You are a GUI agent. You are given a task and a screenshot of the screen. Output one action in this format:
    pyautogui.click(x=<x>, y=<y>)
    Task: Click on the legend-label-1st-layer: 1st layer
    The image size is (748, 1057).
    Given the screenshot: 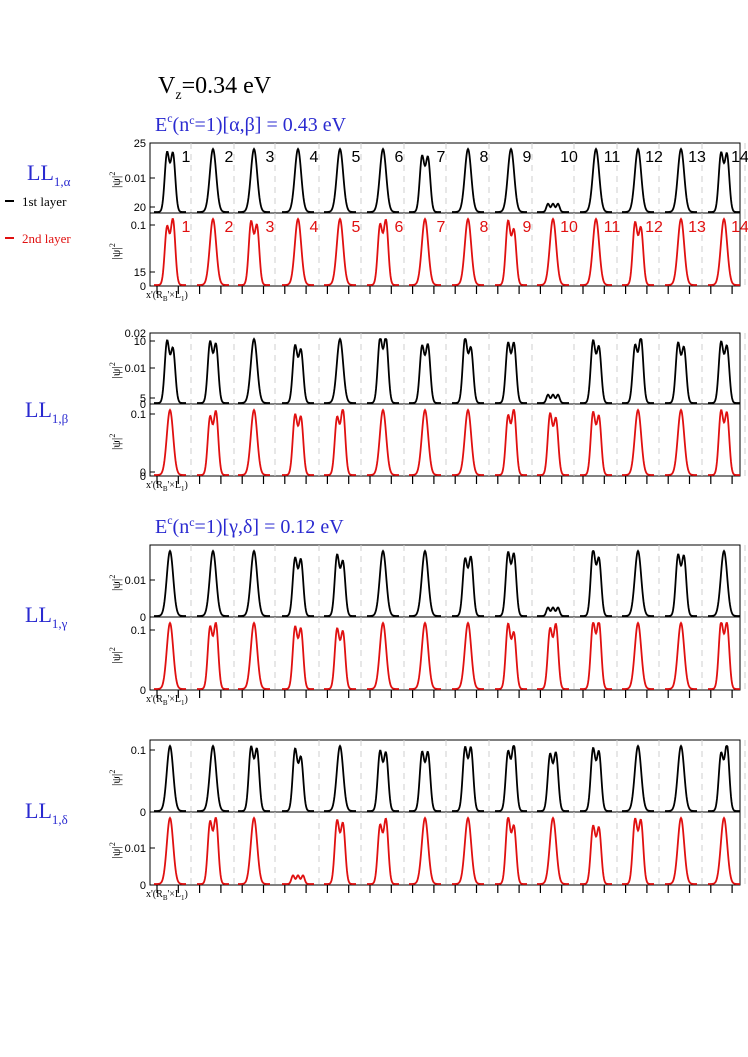 What is the action you would take?
    pyautogui.click(x=44, y=201)
    